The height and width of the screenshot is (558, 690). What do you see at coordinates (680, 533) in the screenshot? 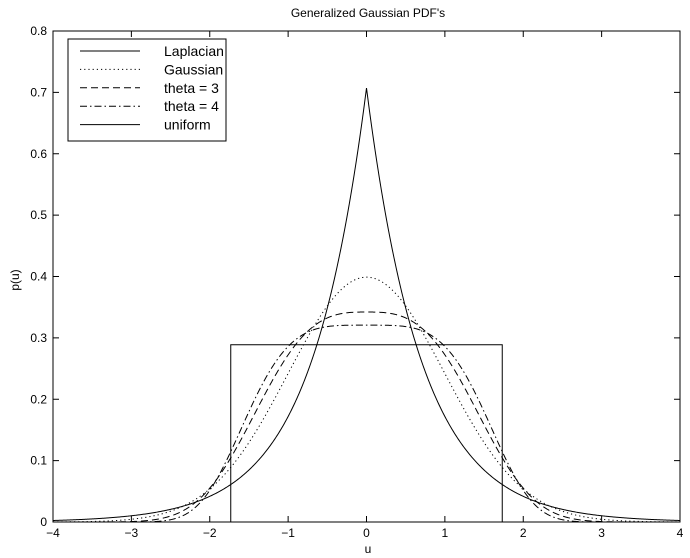
I see `x-tick-label: 4` at bounding box center [680, 533].